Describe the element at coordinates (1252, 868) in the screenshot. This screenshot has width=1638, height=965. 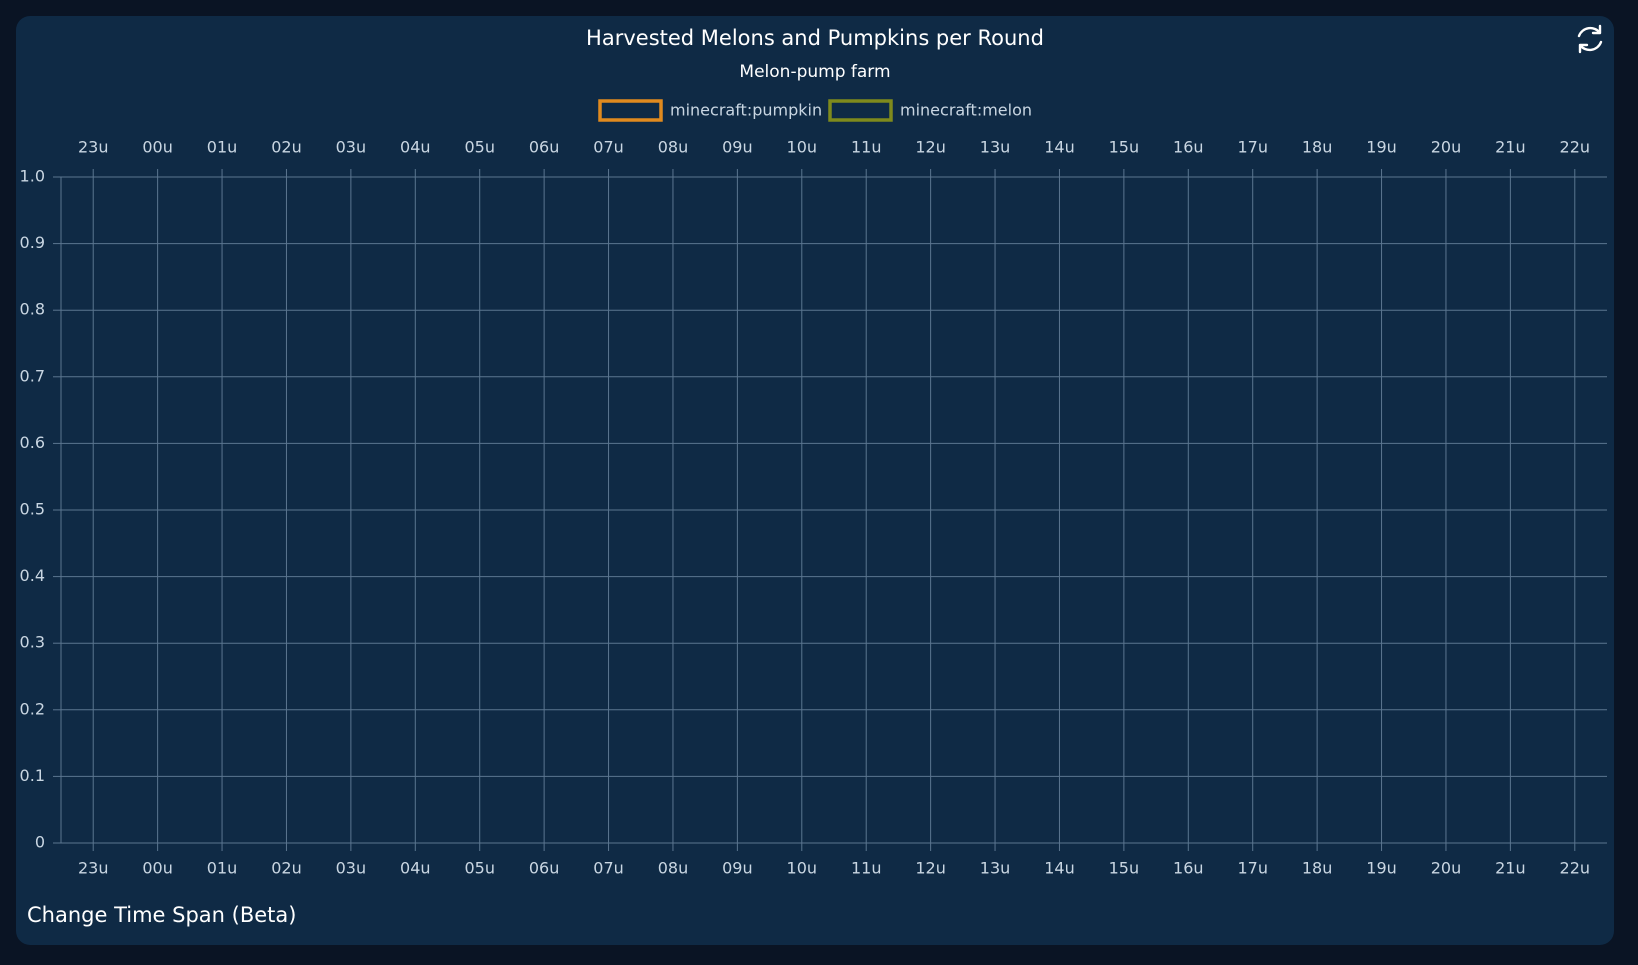
I see `x-tick-label: 17u` at that location.